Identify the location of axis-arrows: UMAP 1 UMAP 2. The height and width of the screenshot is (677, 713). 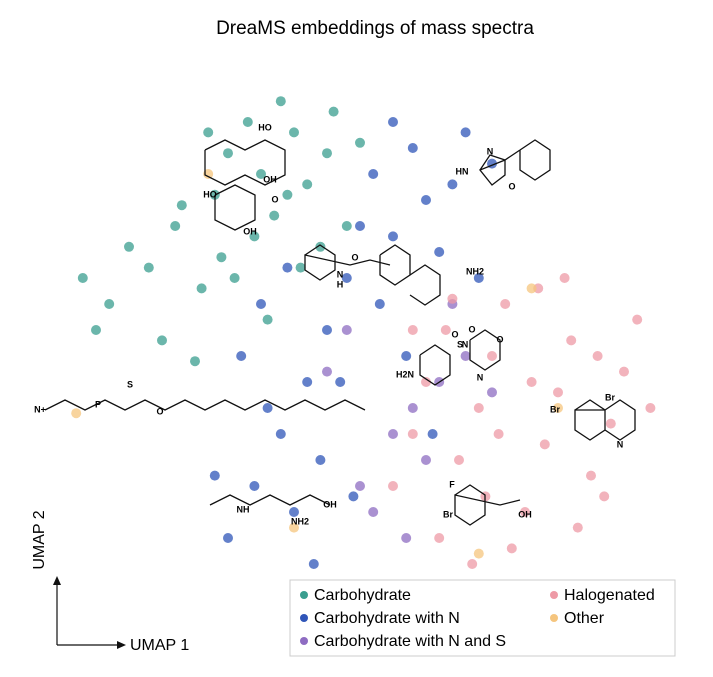
(110, 582).